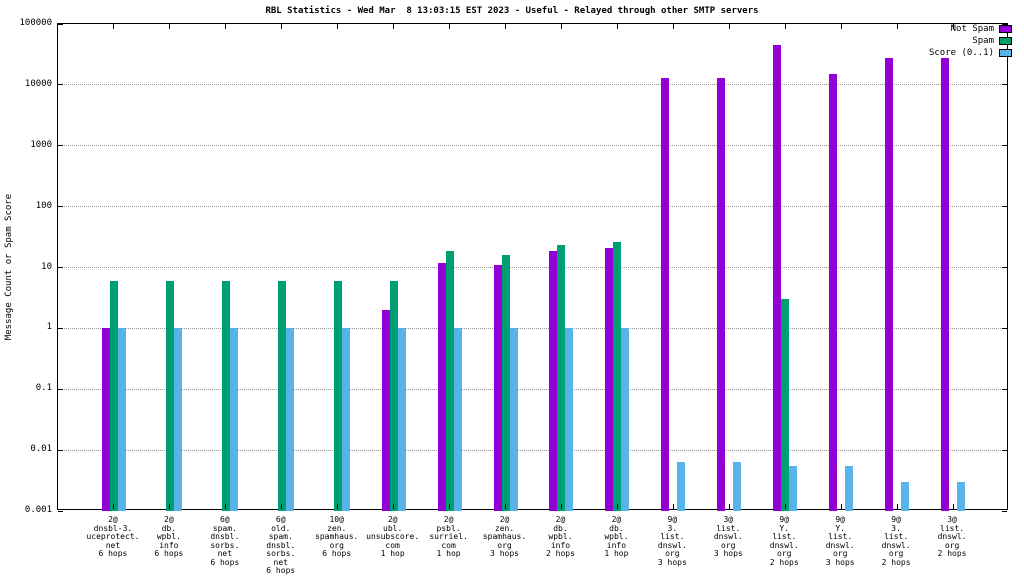 This screenshot has height=576, width=1024. What do you see at coordinates (337, 536) in the screenshot?
I see `x-axis-category-label: 10@ zen. spamhaus. org 6 hops` at bounding box center [337, 536].